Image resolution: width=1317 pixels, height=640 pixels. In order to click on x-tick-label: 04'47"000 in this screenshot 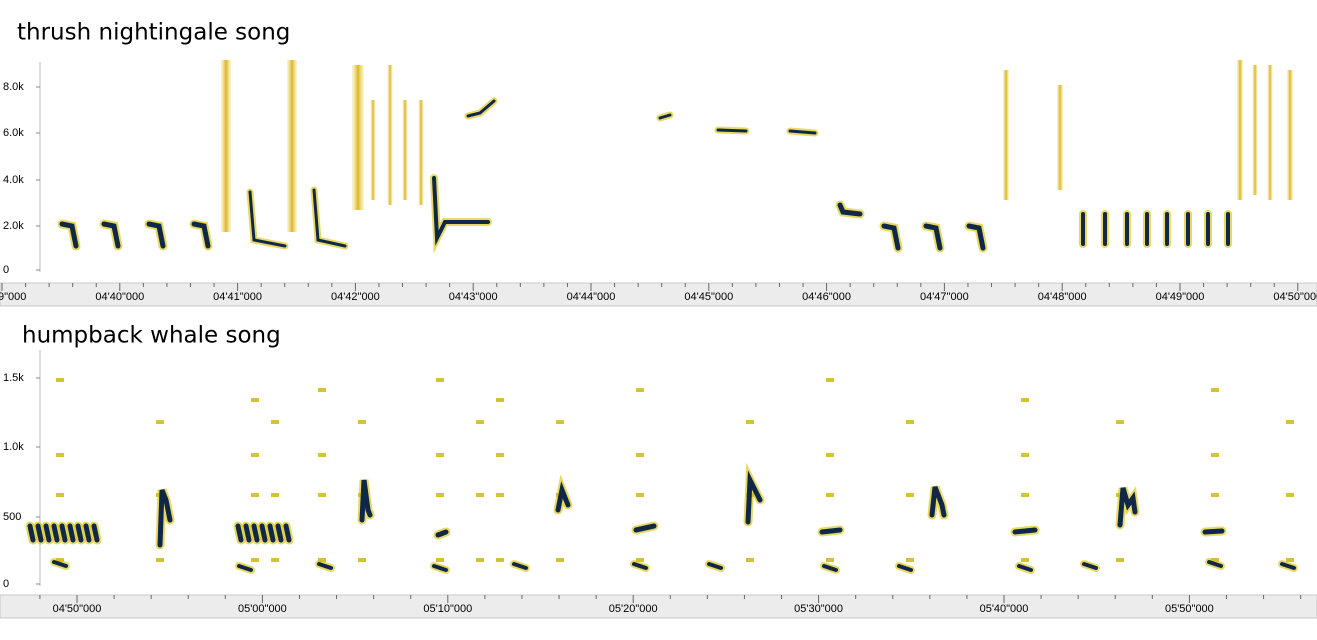, I will do `click(944, 297)`.